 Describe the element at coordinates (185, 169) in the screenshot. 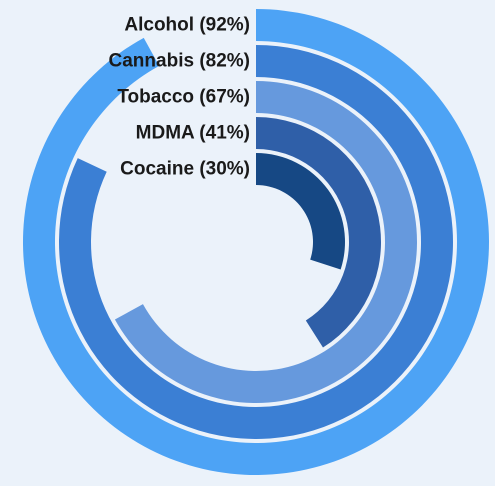

I see `label-cocaine: Cocaine (30%)` at that location.